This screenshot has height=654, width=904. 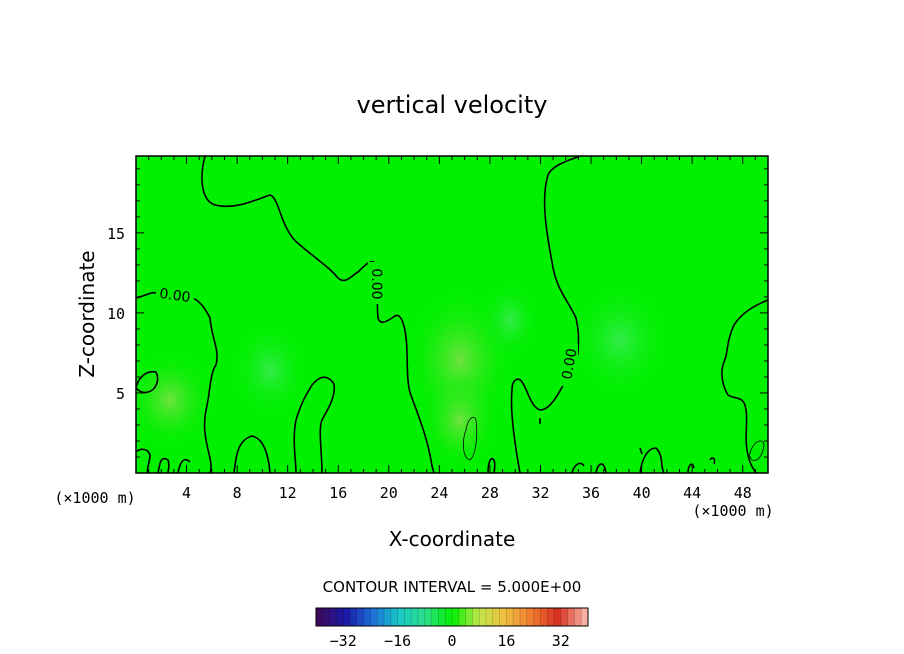 I want to click on x-tick-label: 44, so click(x=692, y=493).